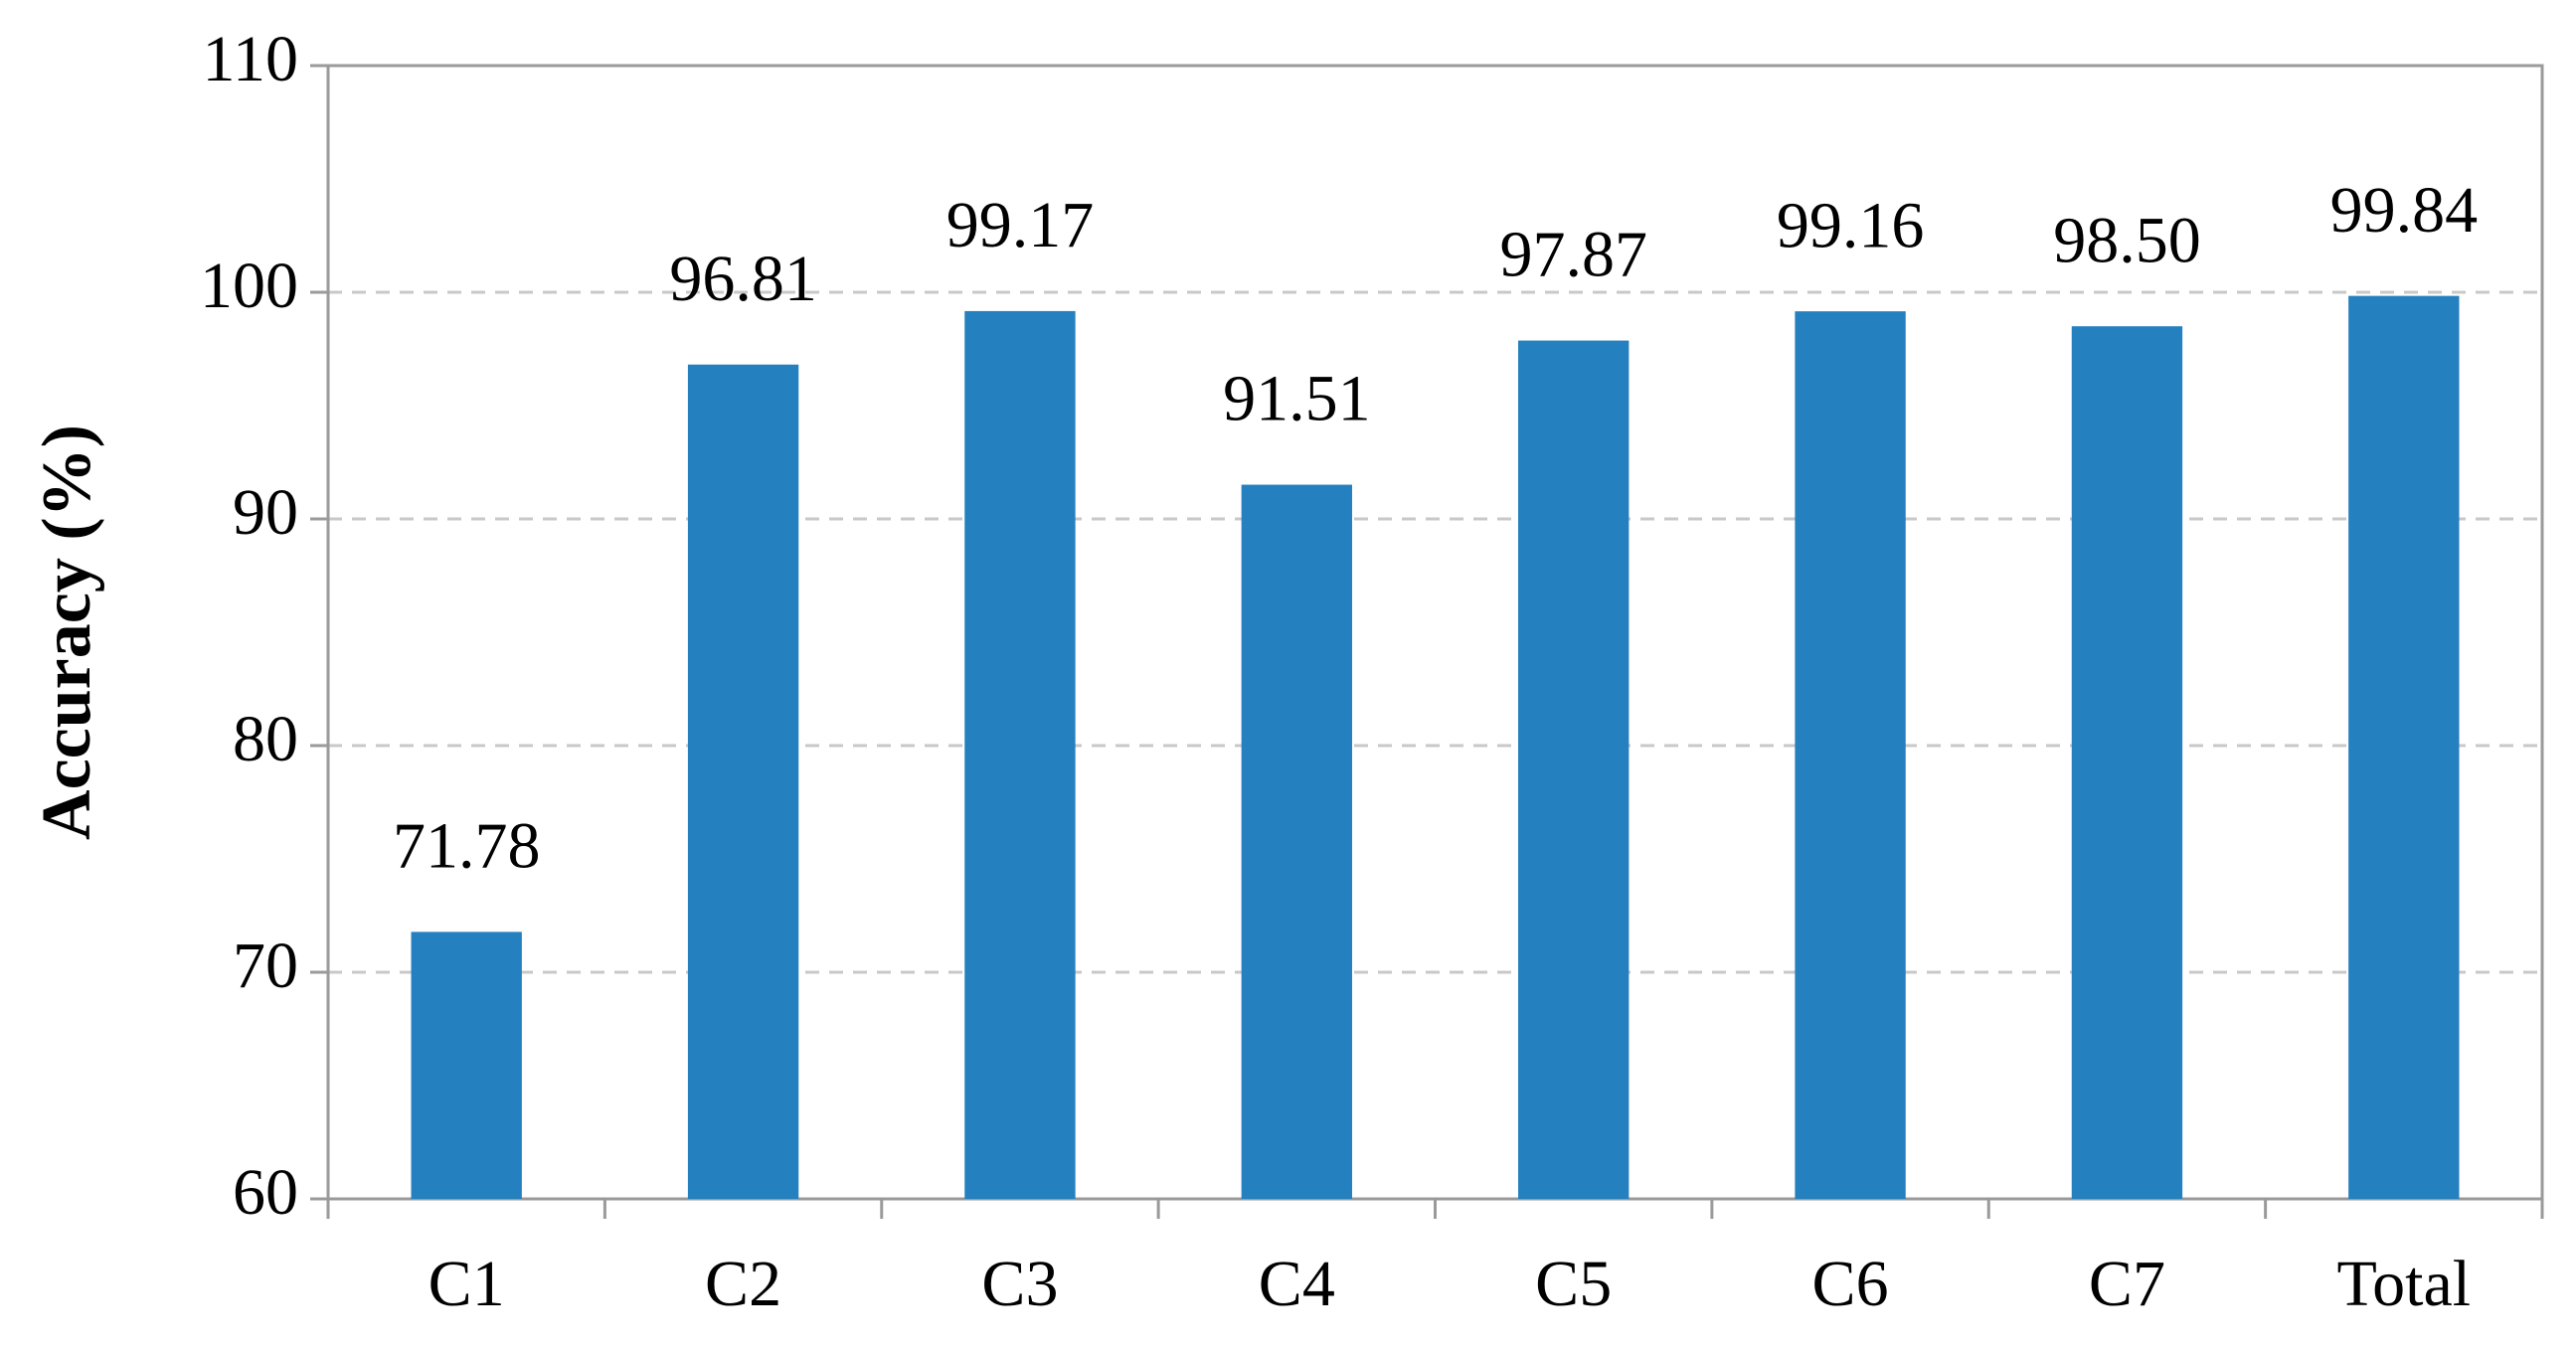 The width and height of the screenshot is (2576, 1351). What do you see at coordinates (1573, 1284) in the screenshot?
I see `x-tick-label: C5` at bounding box center [1573, 1284].